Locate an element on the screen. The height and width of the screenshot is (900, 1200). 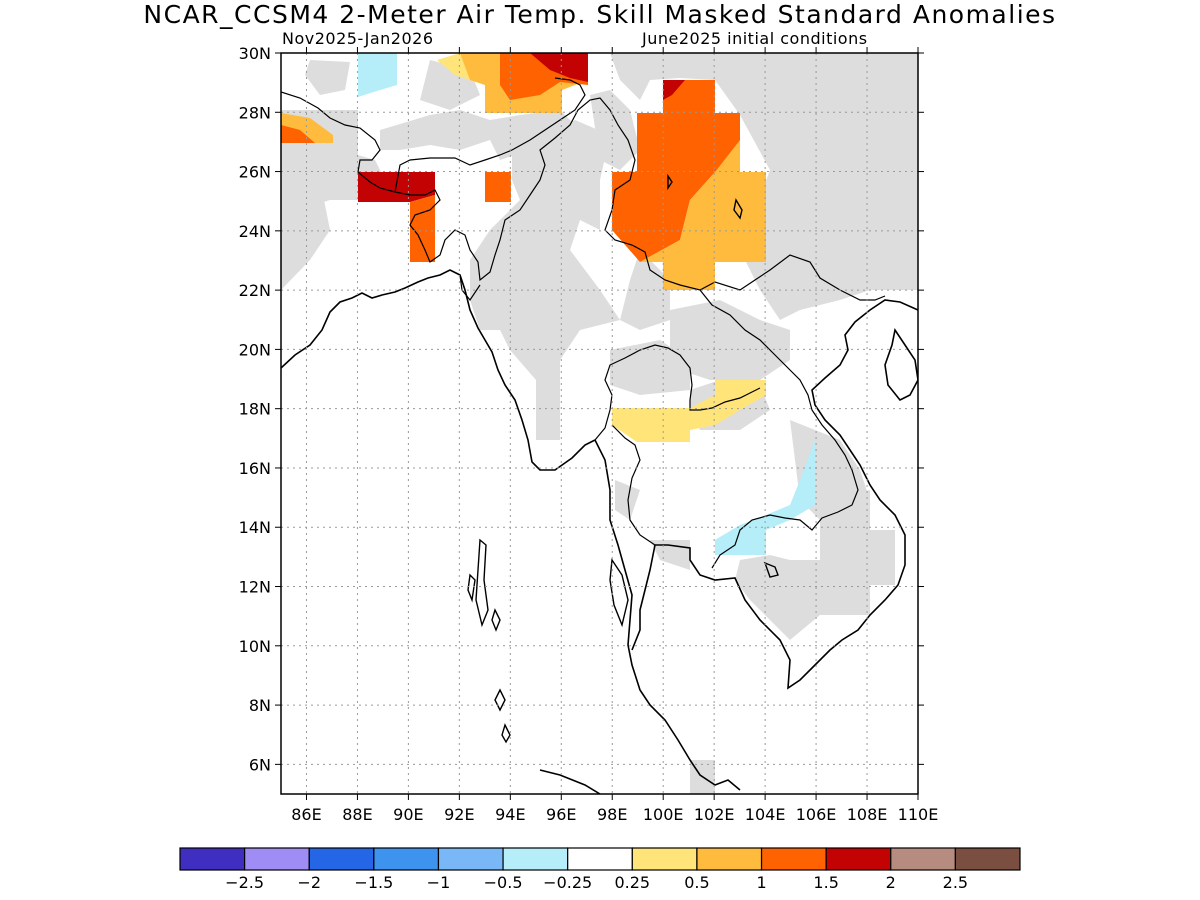
colorbar-label: −1.5 is located at coordinates (373, 882).